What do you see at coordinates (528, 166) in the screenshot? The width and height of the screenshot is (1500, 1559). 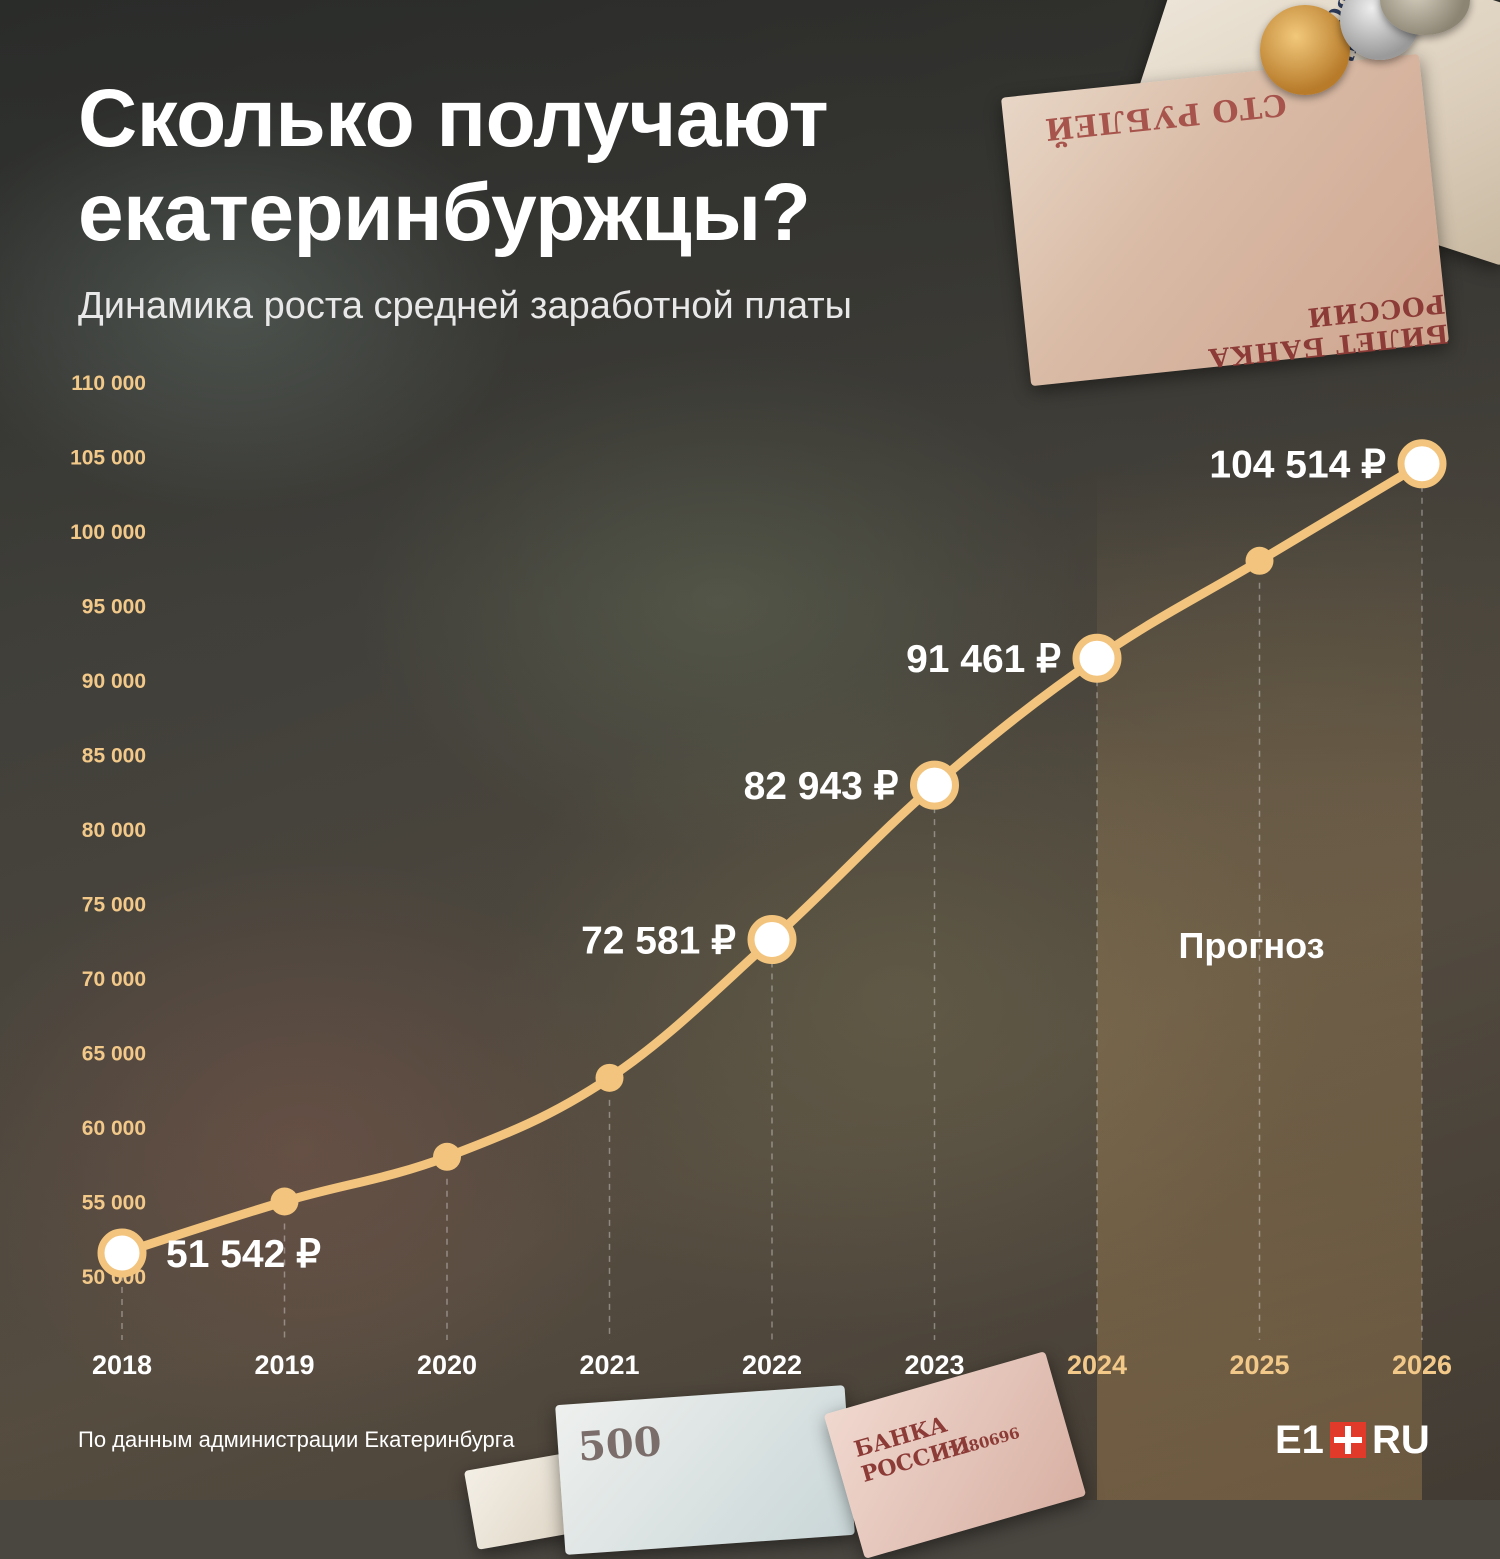 I see `page-title: Сколько получают екатеринбуржцы?` at bounding box center [528, 166].